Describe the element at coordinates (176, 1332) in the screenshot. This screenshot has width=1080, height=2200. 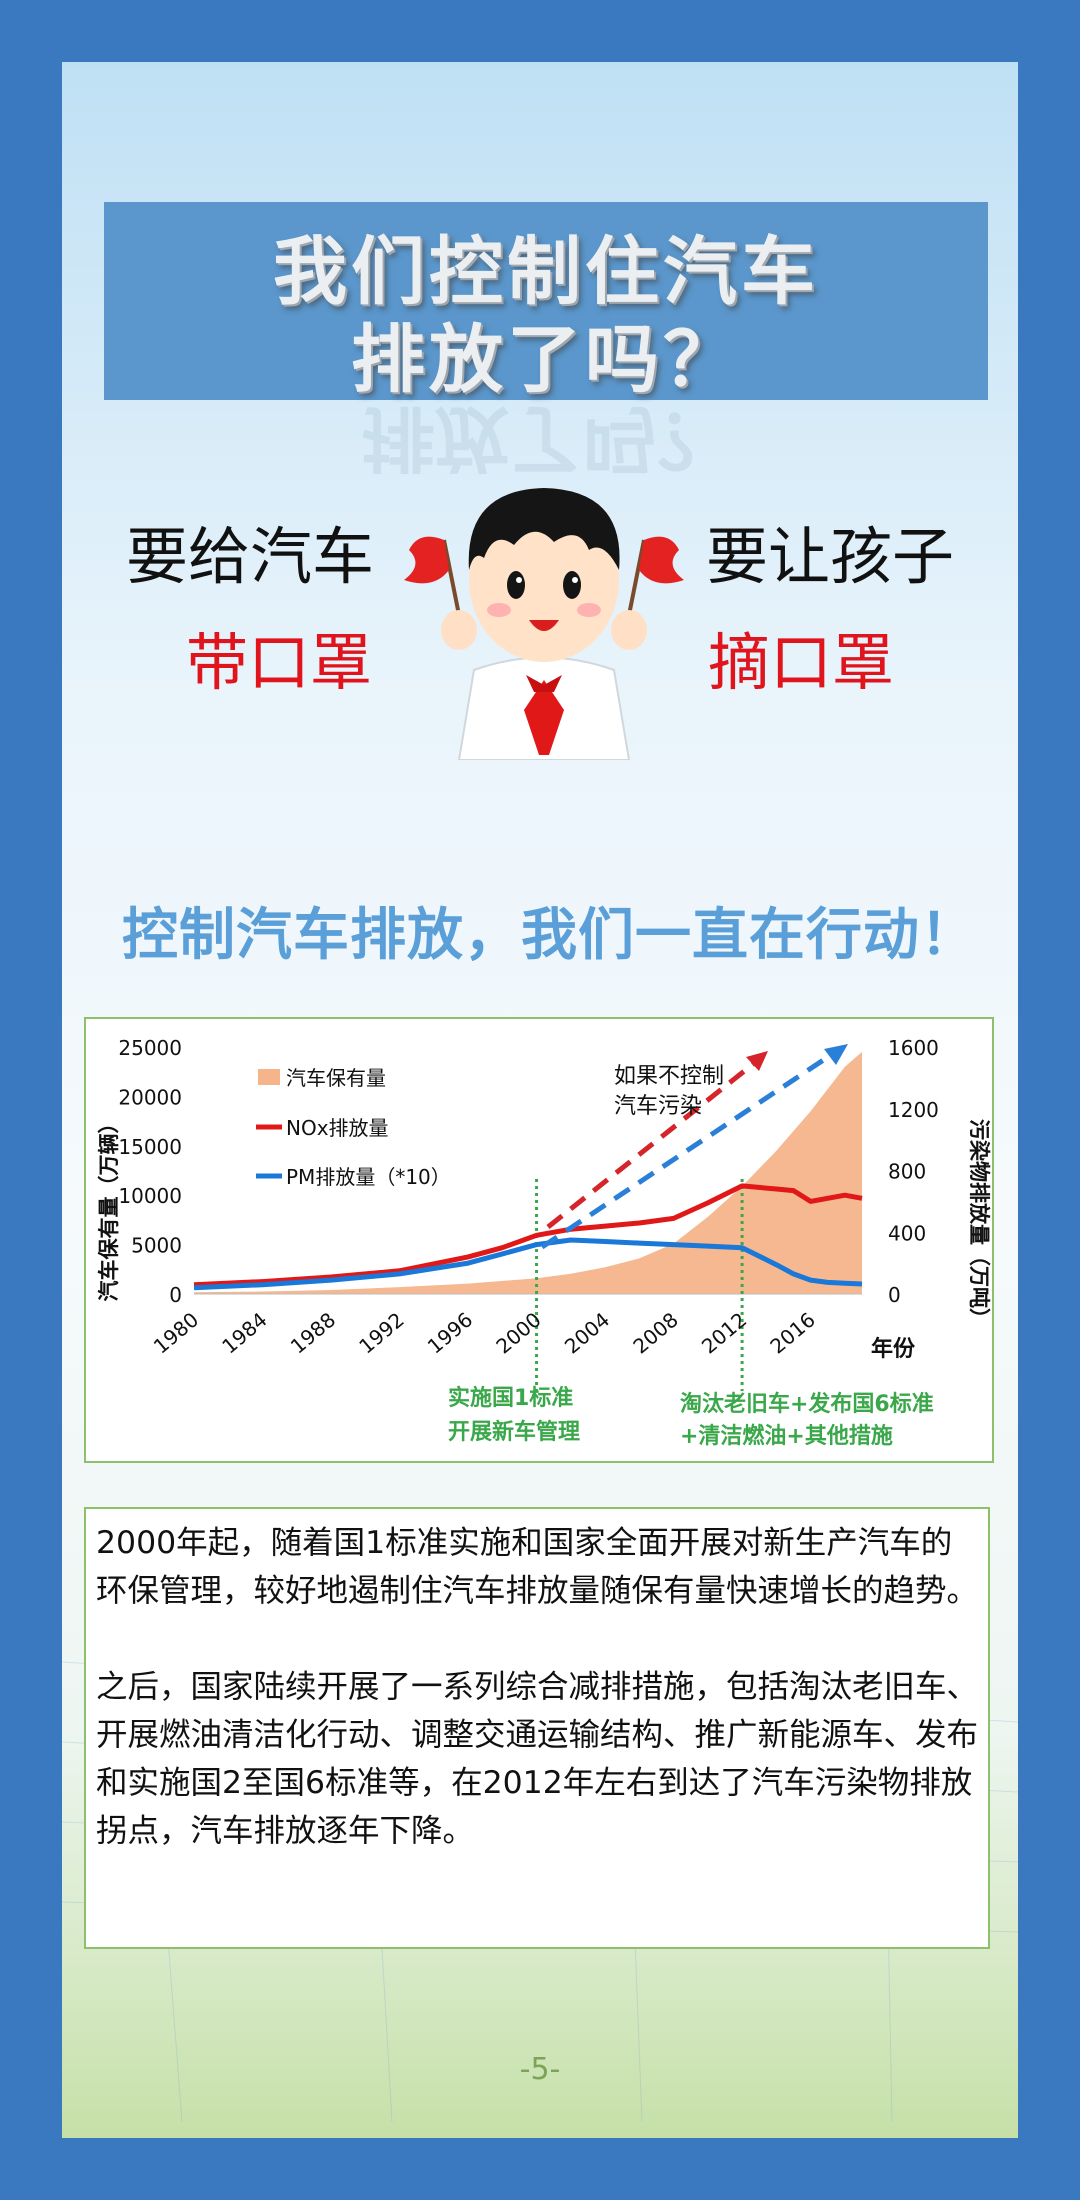
I see `x-tick-label: 1980` at that location.